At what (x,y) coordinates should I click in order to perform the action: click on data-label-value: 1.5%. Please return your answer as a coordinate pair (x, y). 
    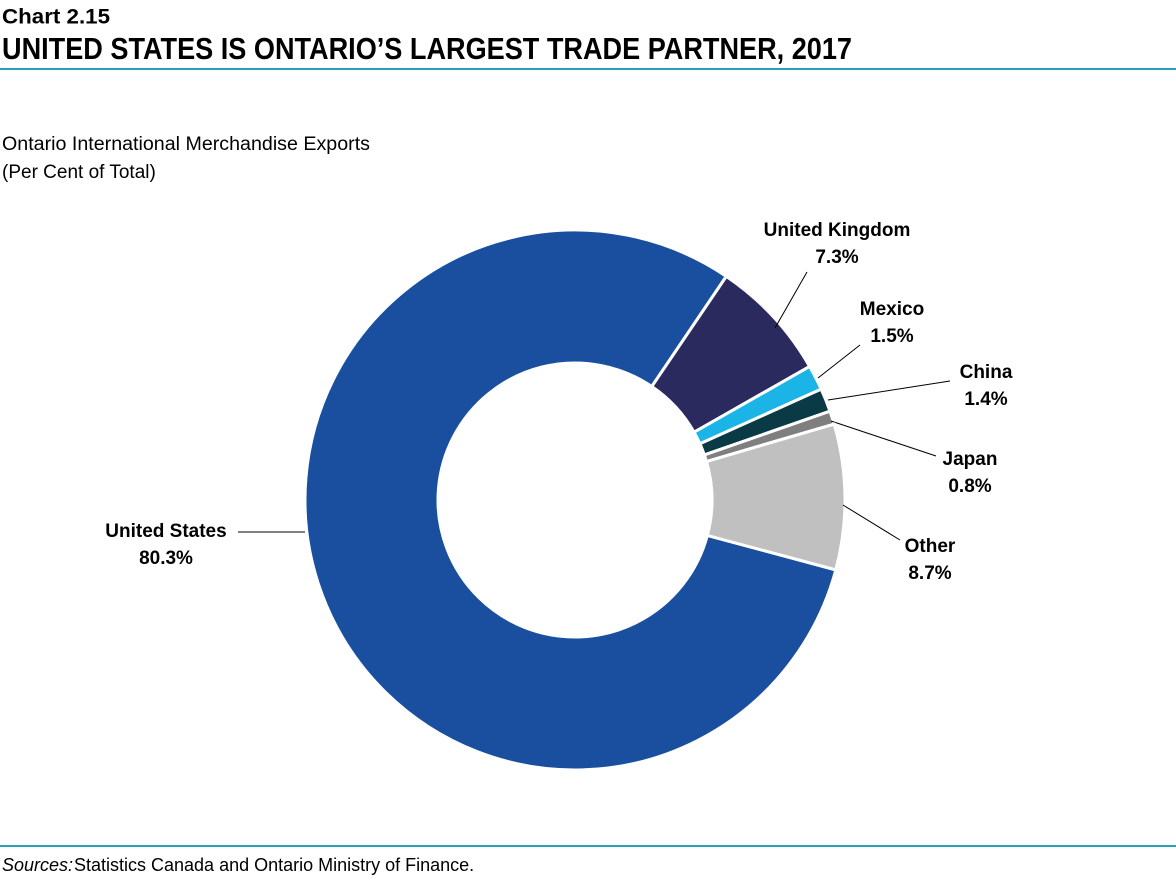
    Looking at the image, I should click on (891, 336).